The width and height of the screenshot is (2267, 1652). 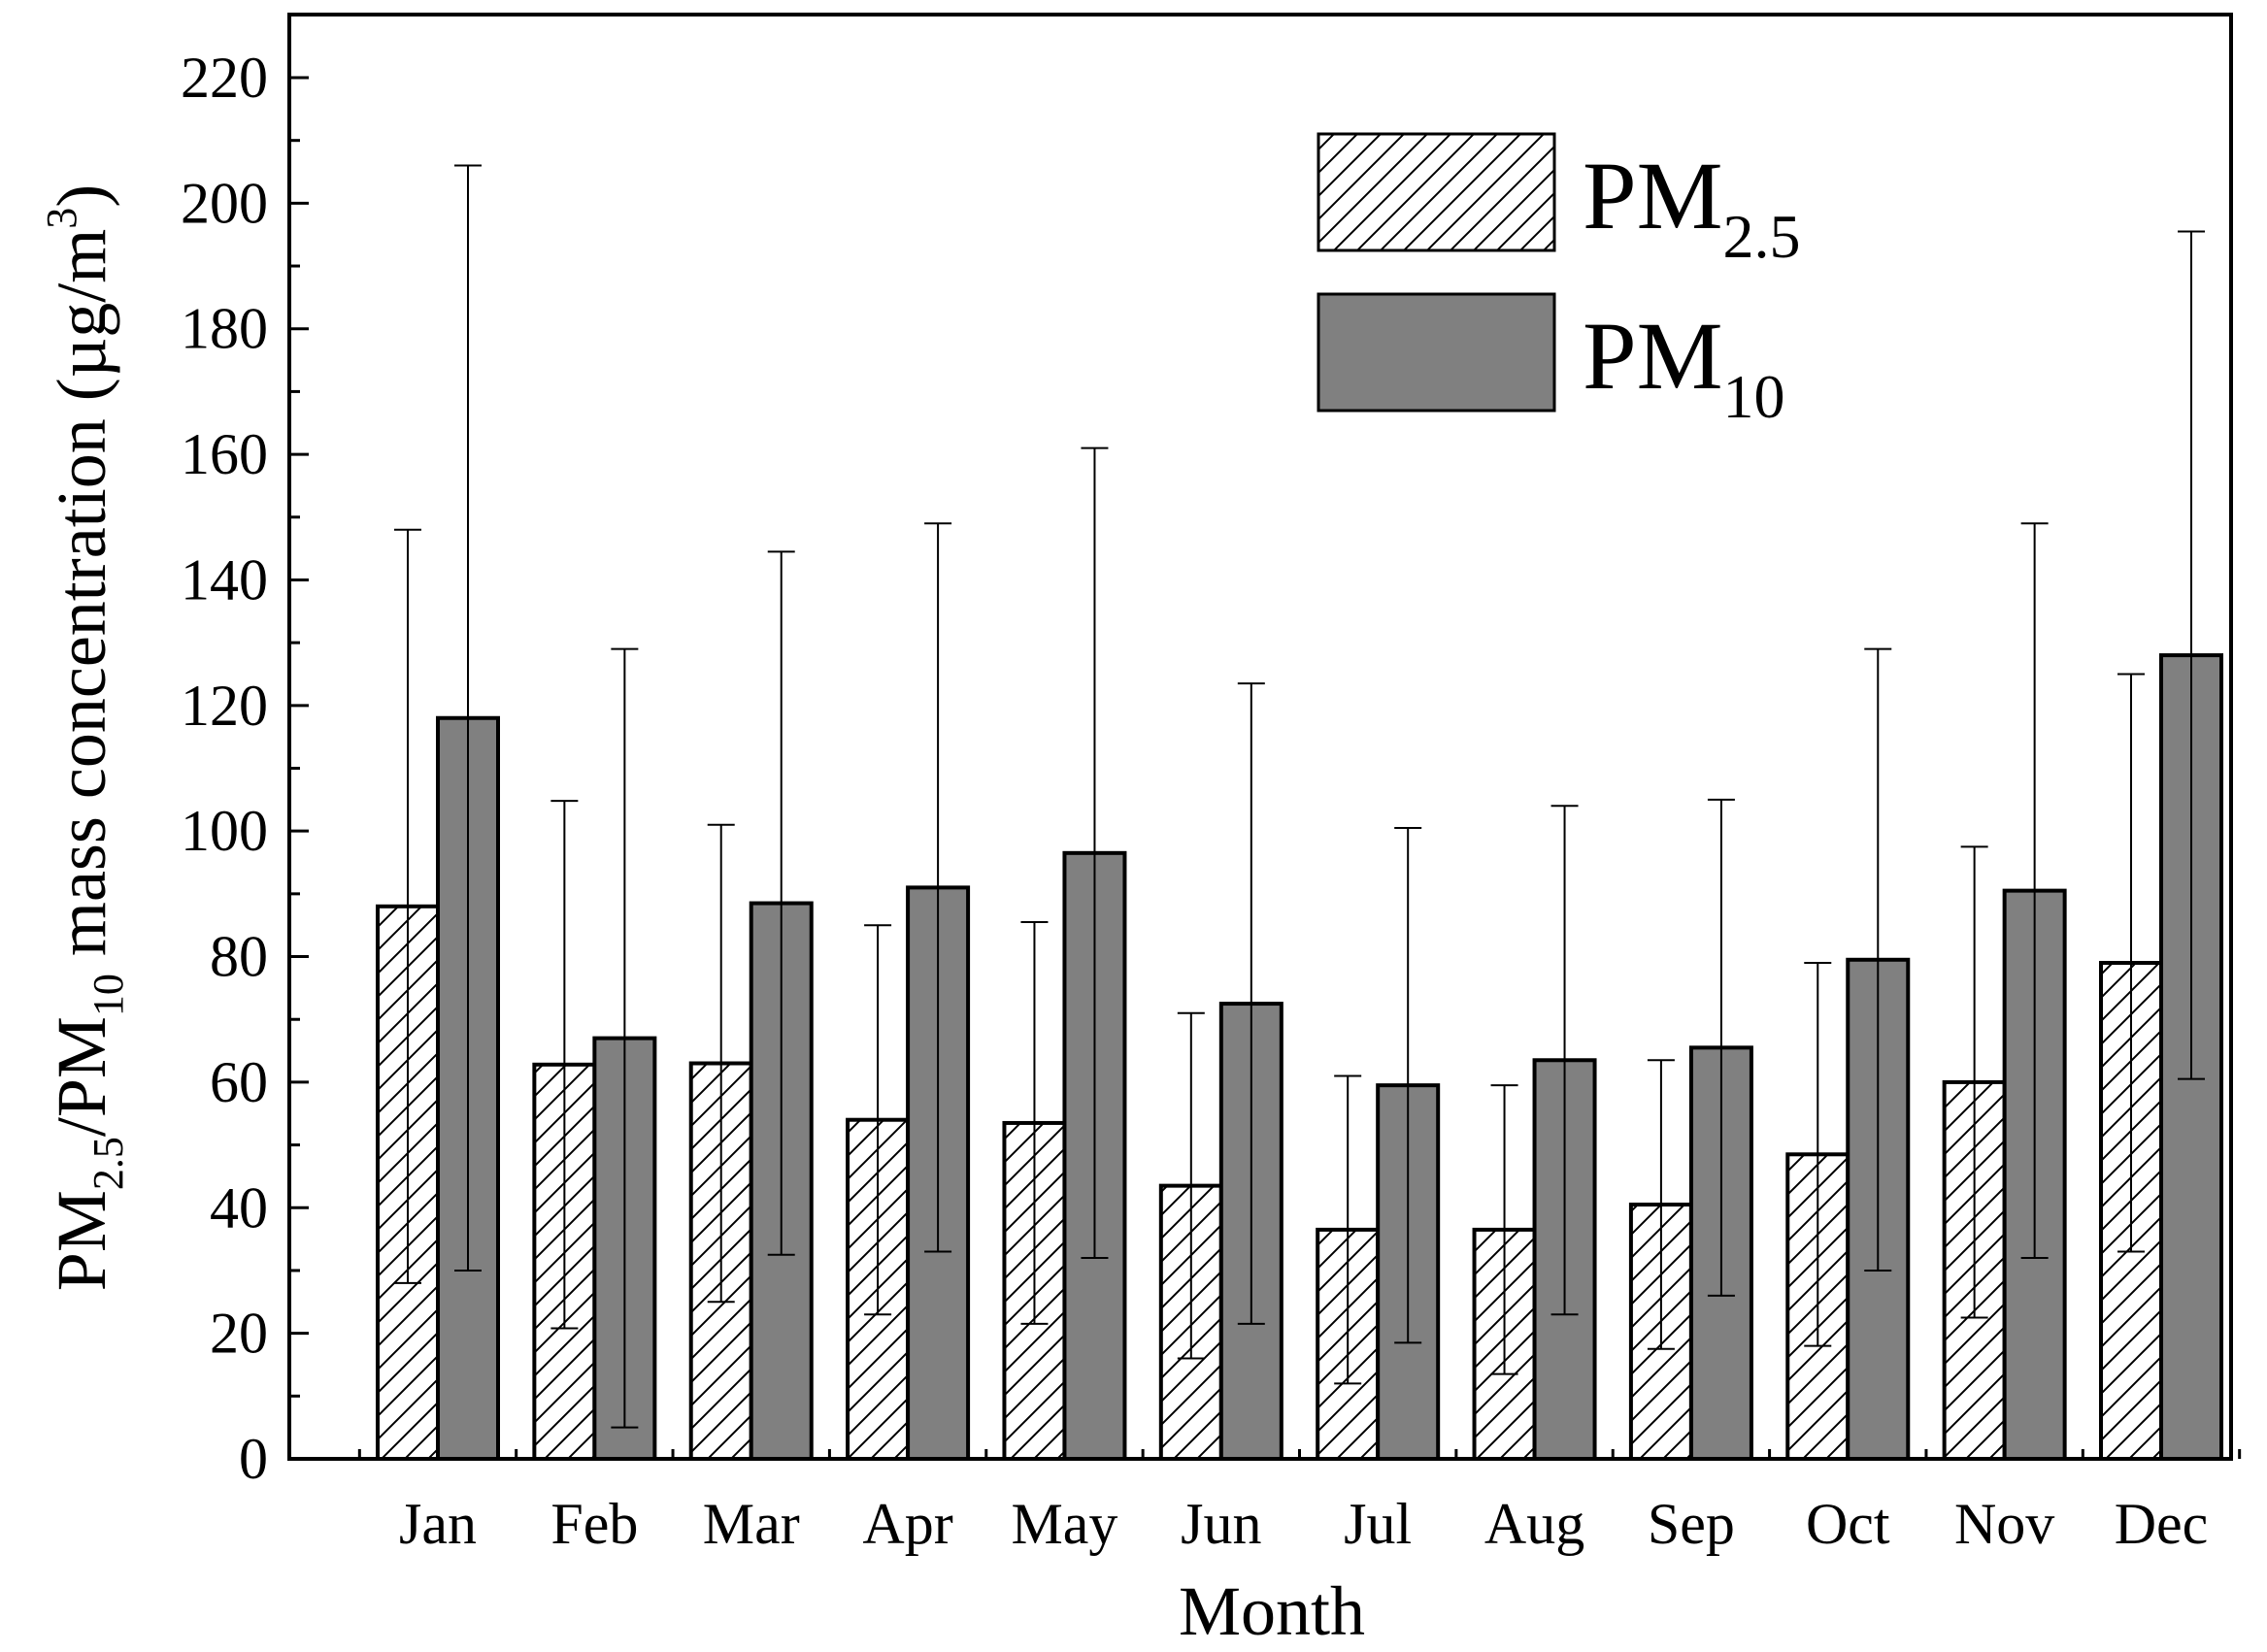 I want to click on legend-label-pm10: PM10, so click(x=1684, y=366).